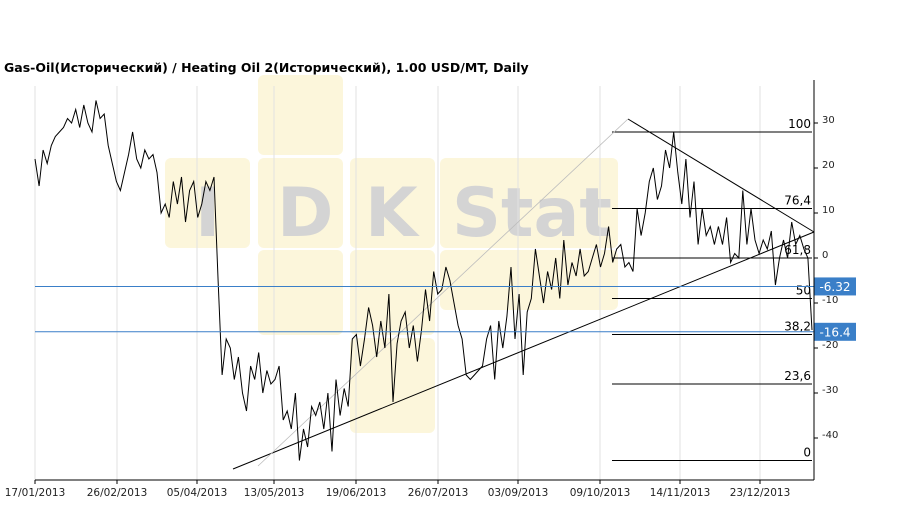 The width and height of the screenshot is (908, 509). What do you see at coordinates (117, 493) in the screenshot?
I see `x-tick-label: 26/02/2013` at bounding box center [117, 493].